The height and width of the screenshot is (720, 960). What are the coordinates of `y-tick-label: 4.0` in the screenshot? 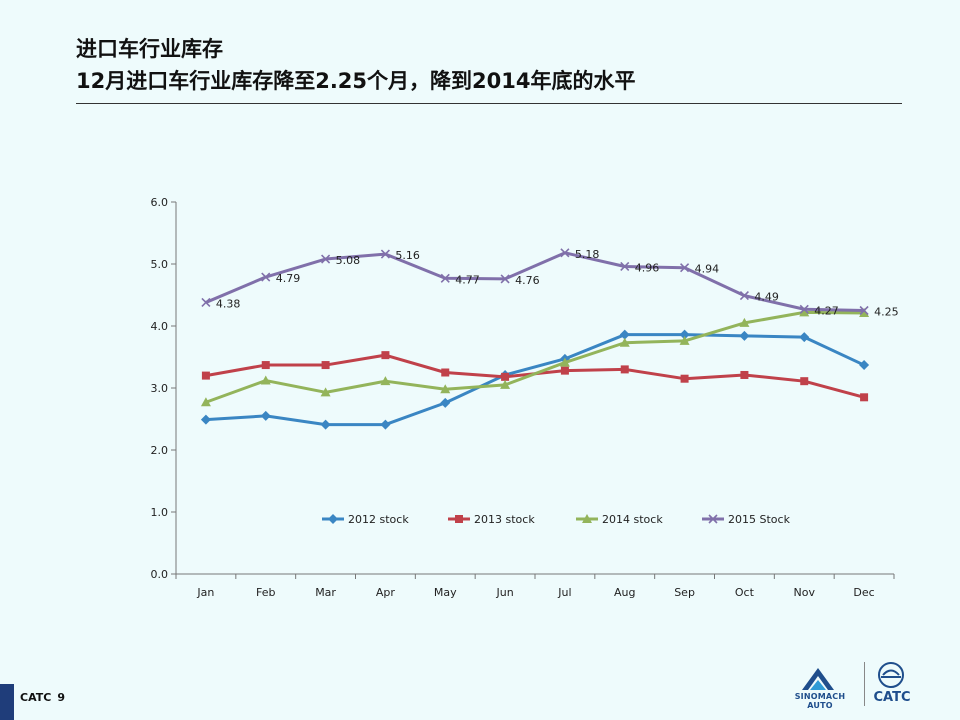 It's located at (160, 326).